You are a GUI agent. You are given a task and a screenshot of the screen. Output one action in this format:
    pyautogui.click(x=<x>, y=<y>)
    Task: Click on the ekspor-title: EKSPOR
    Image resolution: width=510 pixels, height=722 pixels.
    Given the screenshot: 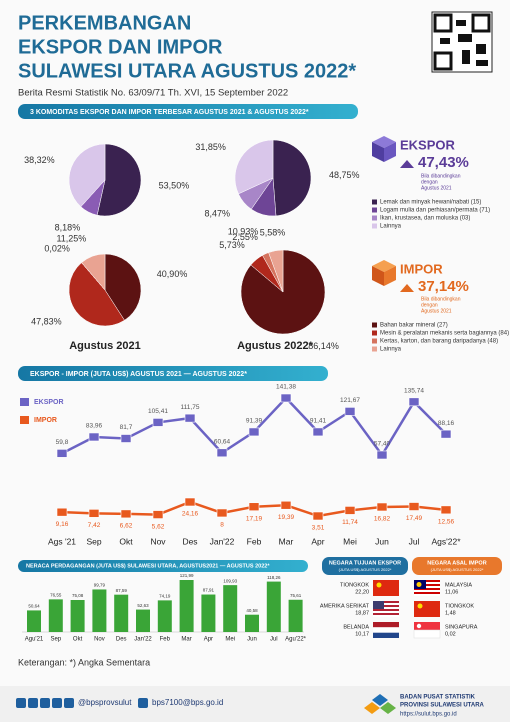 What is the action you would take?
    pyautogui.click(x=428, y=144)
    